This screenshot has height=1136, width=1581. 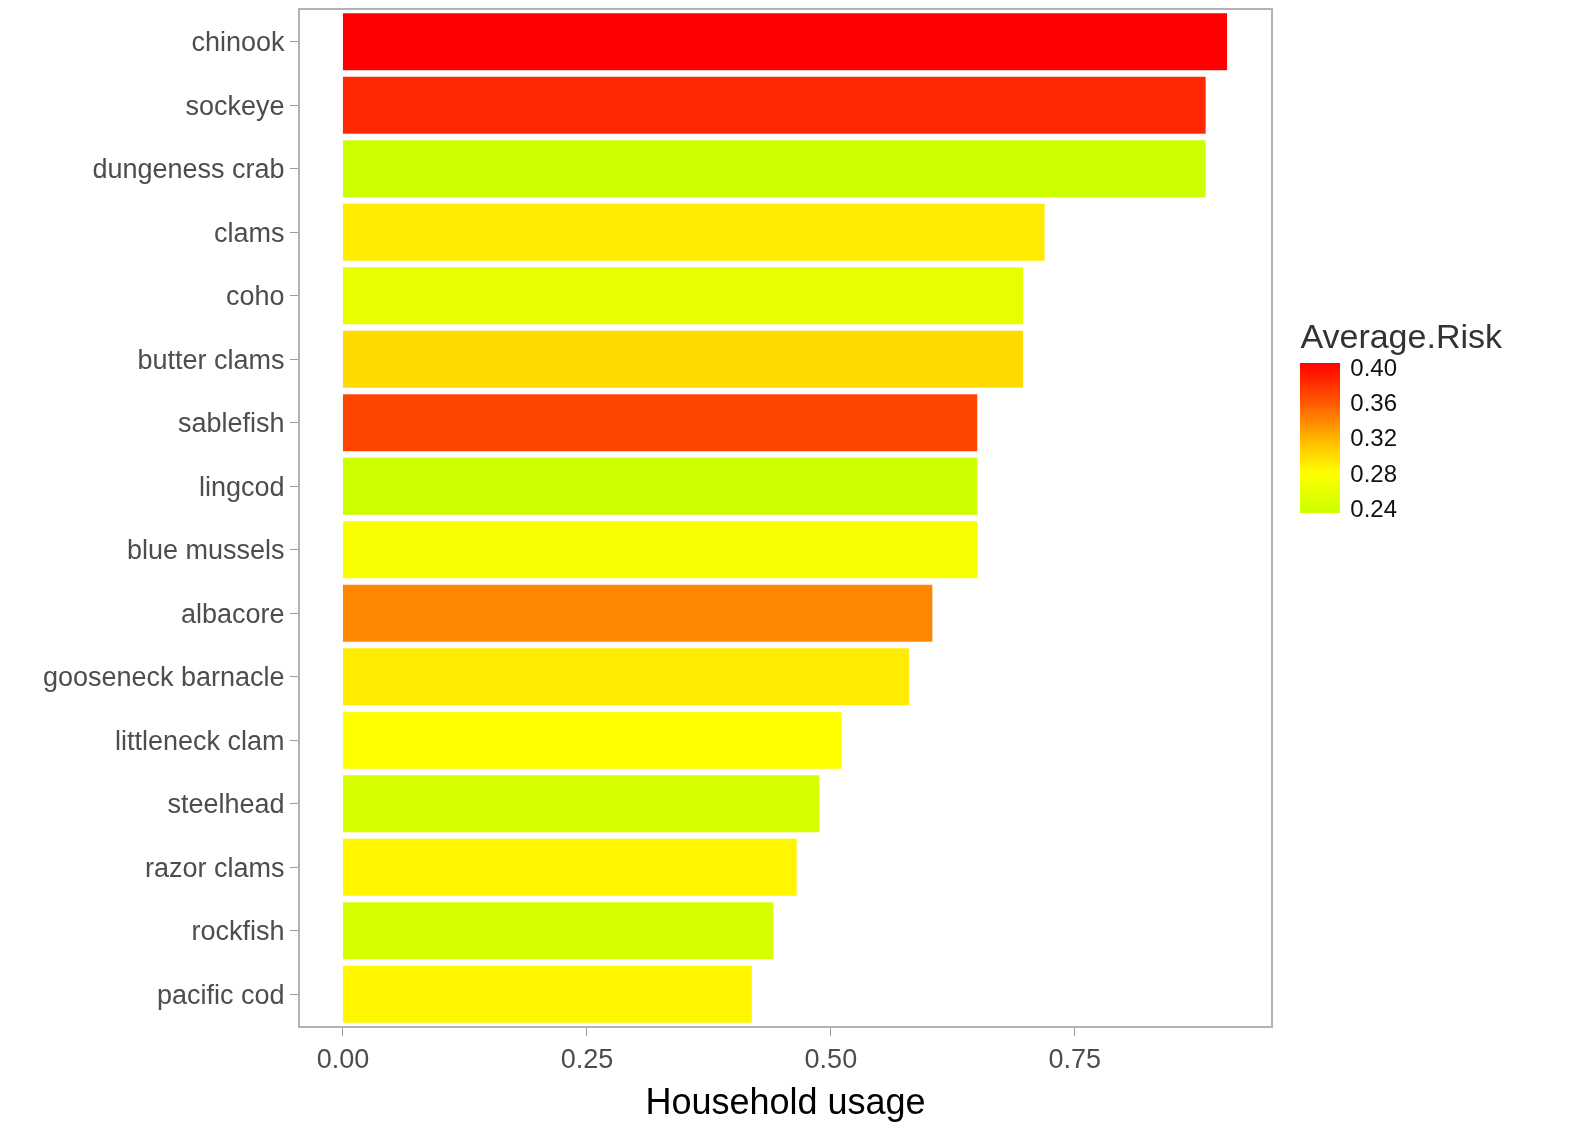 I want to click on y-tick-label: chinook, so click(x=238, y=42).